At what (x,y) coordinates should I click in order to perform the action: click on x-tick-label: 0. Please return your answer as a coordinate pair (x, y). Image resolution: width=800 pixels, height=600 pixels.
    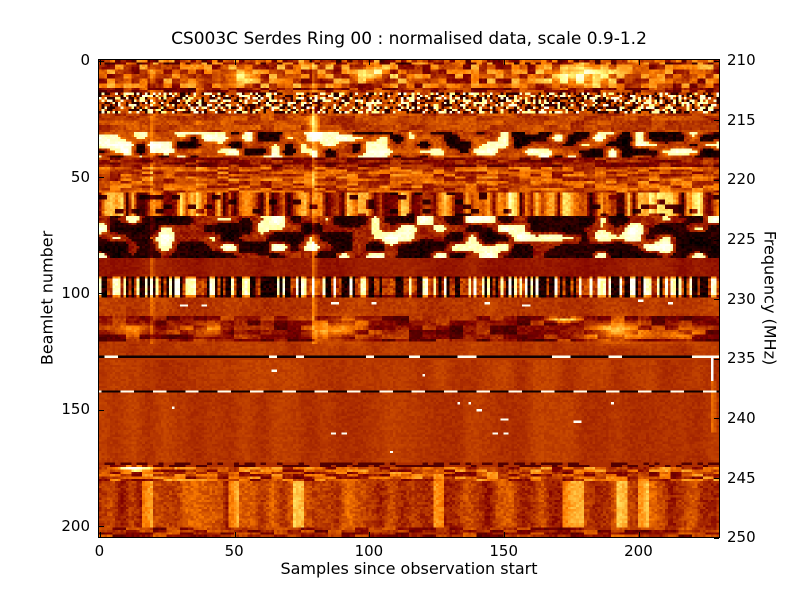
    Looking at the image, I should click on (99, 551).